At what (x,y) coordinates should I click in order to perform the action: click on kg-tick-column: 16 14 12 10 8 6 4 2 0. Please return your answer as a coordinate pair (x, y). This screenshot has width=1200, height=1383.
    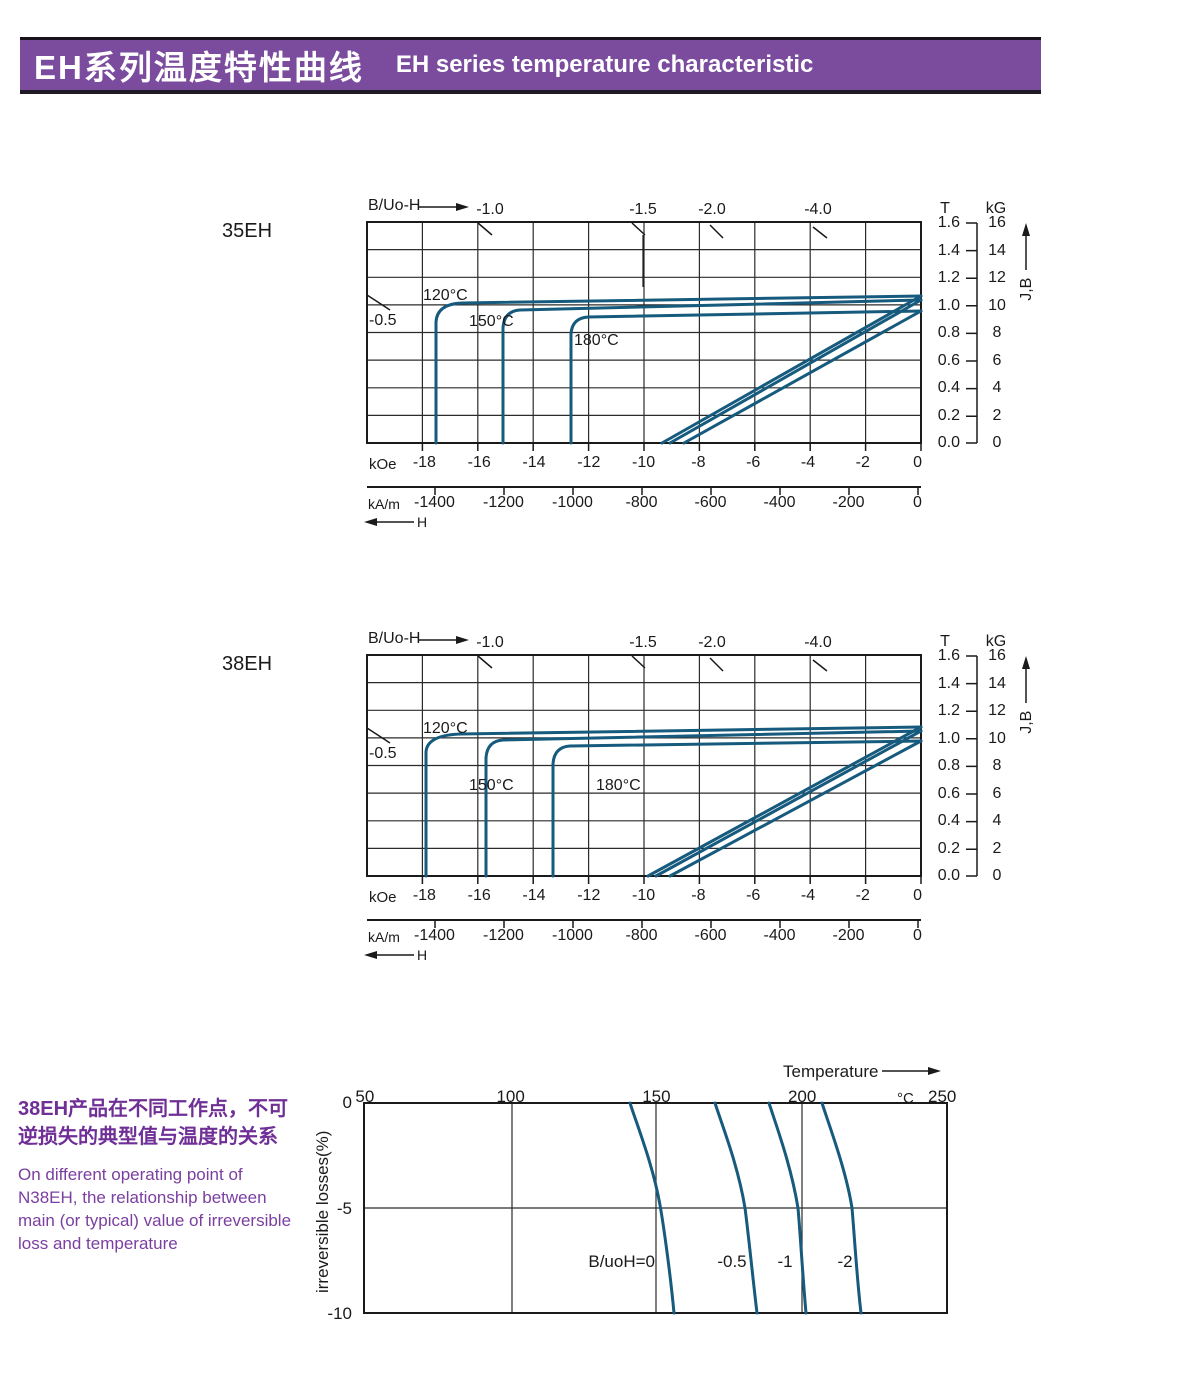
    Looking at the image, I should click on (997, 333).